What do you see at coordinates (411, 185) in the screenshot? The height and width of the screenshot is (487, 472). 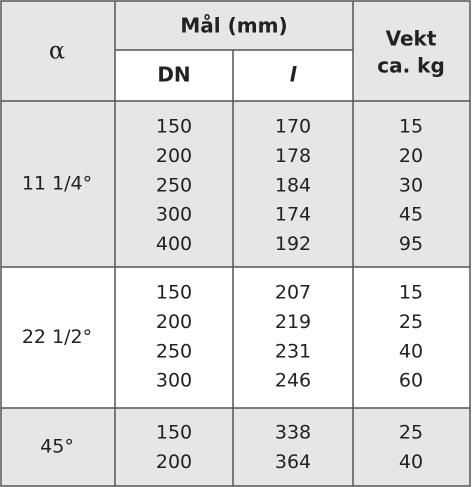 I see `weight-cell: 30` at bounding box center [411, 185].